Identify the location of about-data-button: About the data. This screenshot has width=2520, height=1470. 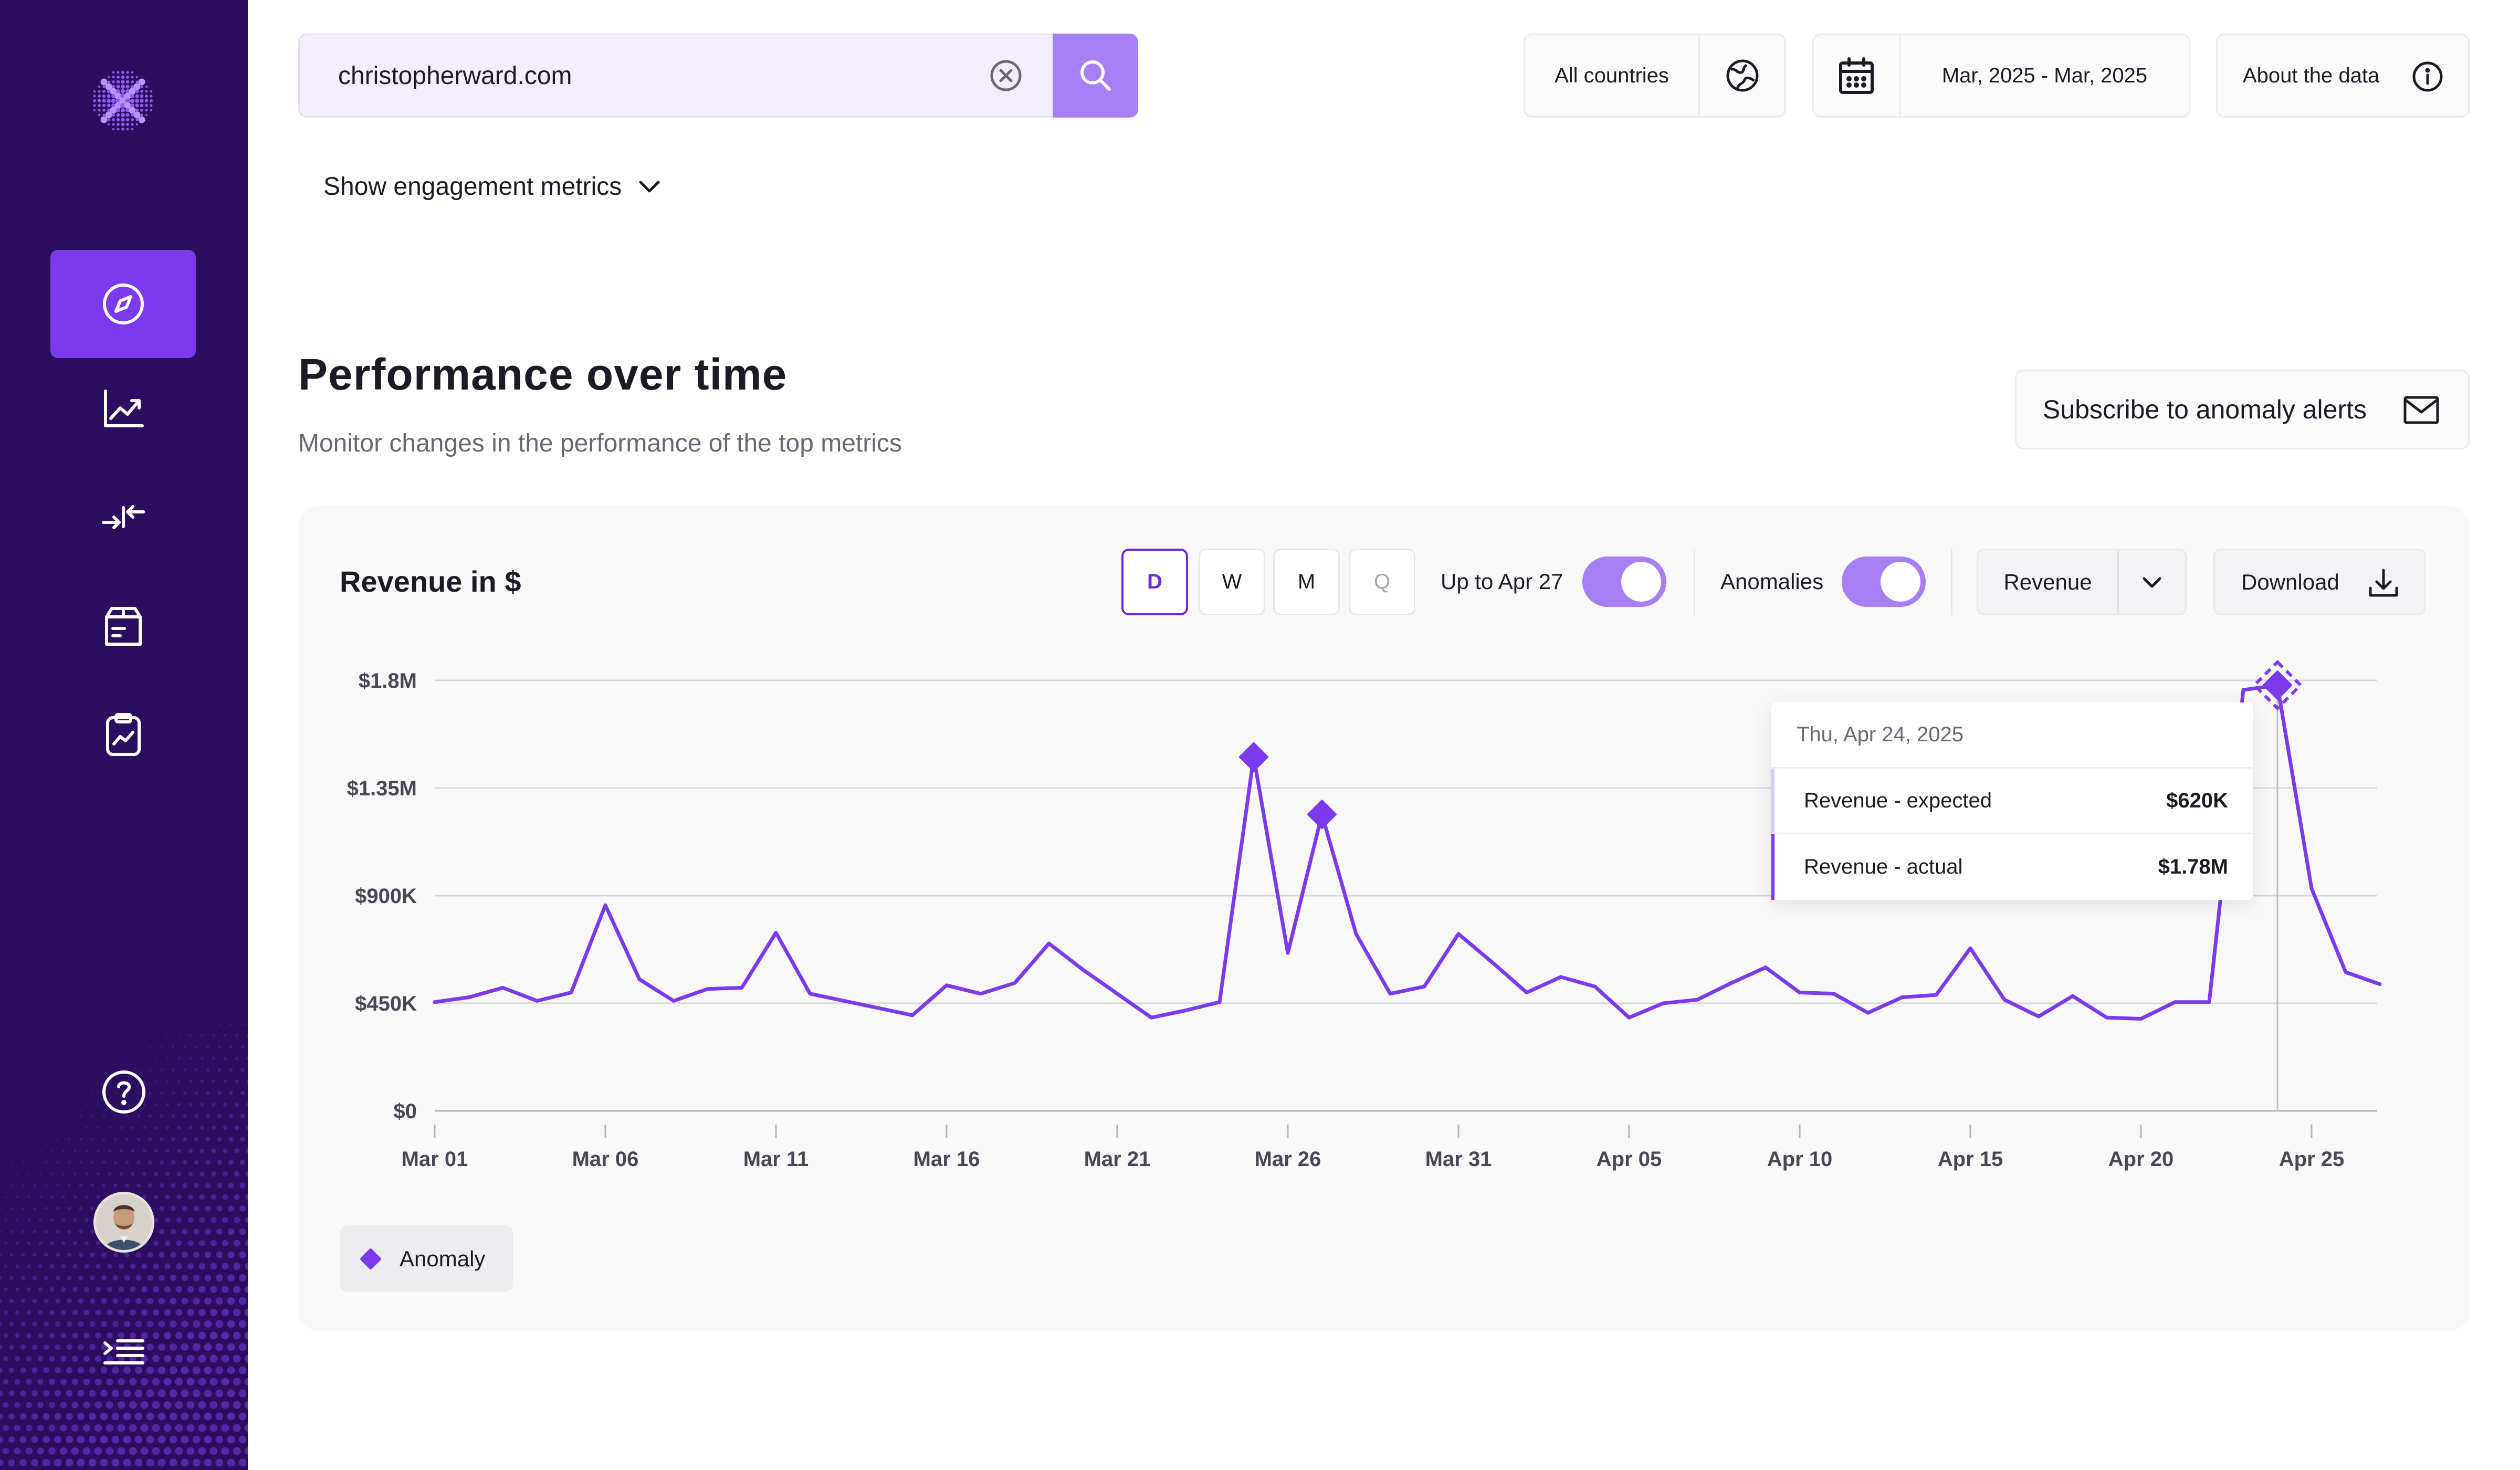
(2343, 76).